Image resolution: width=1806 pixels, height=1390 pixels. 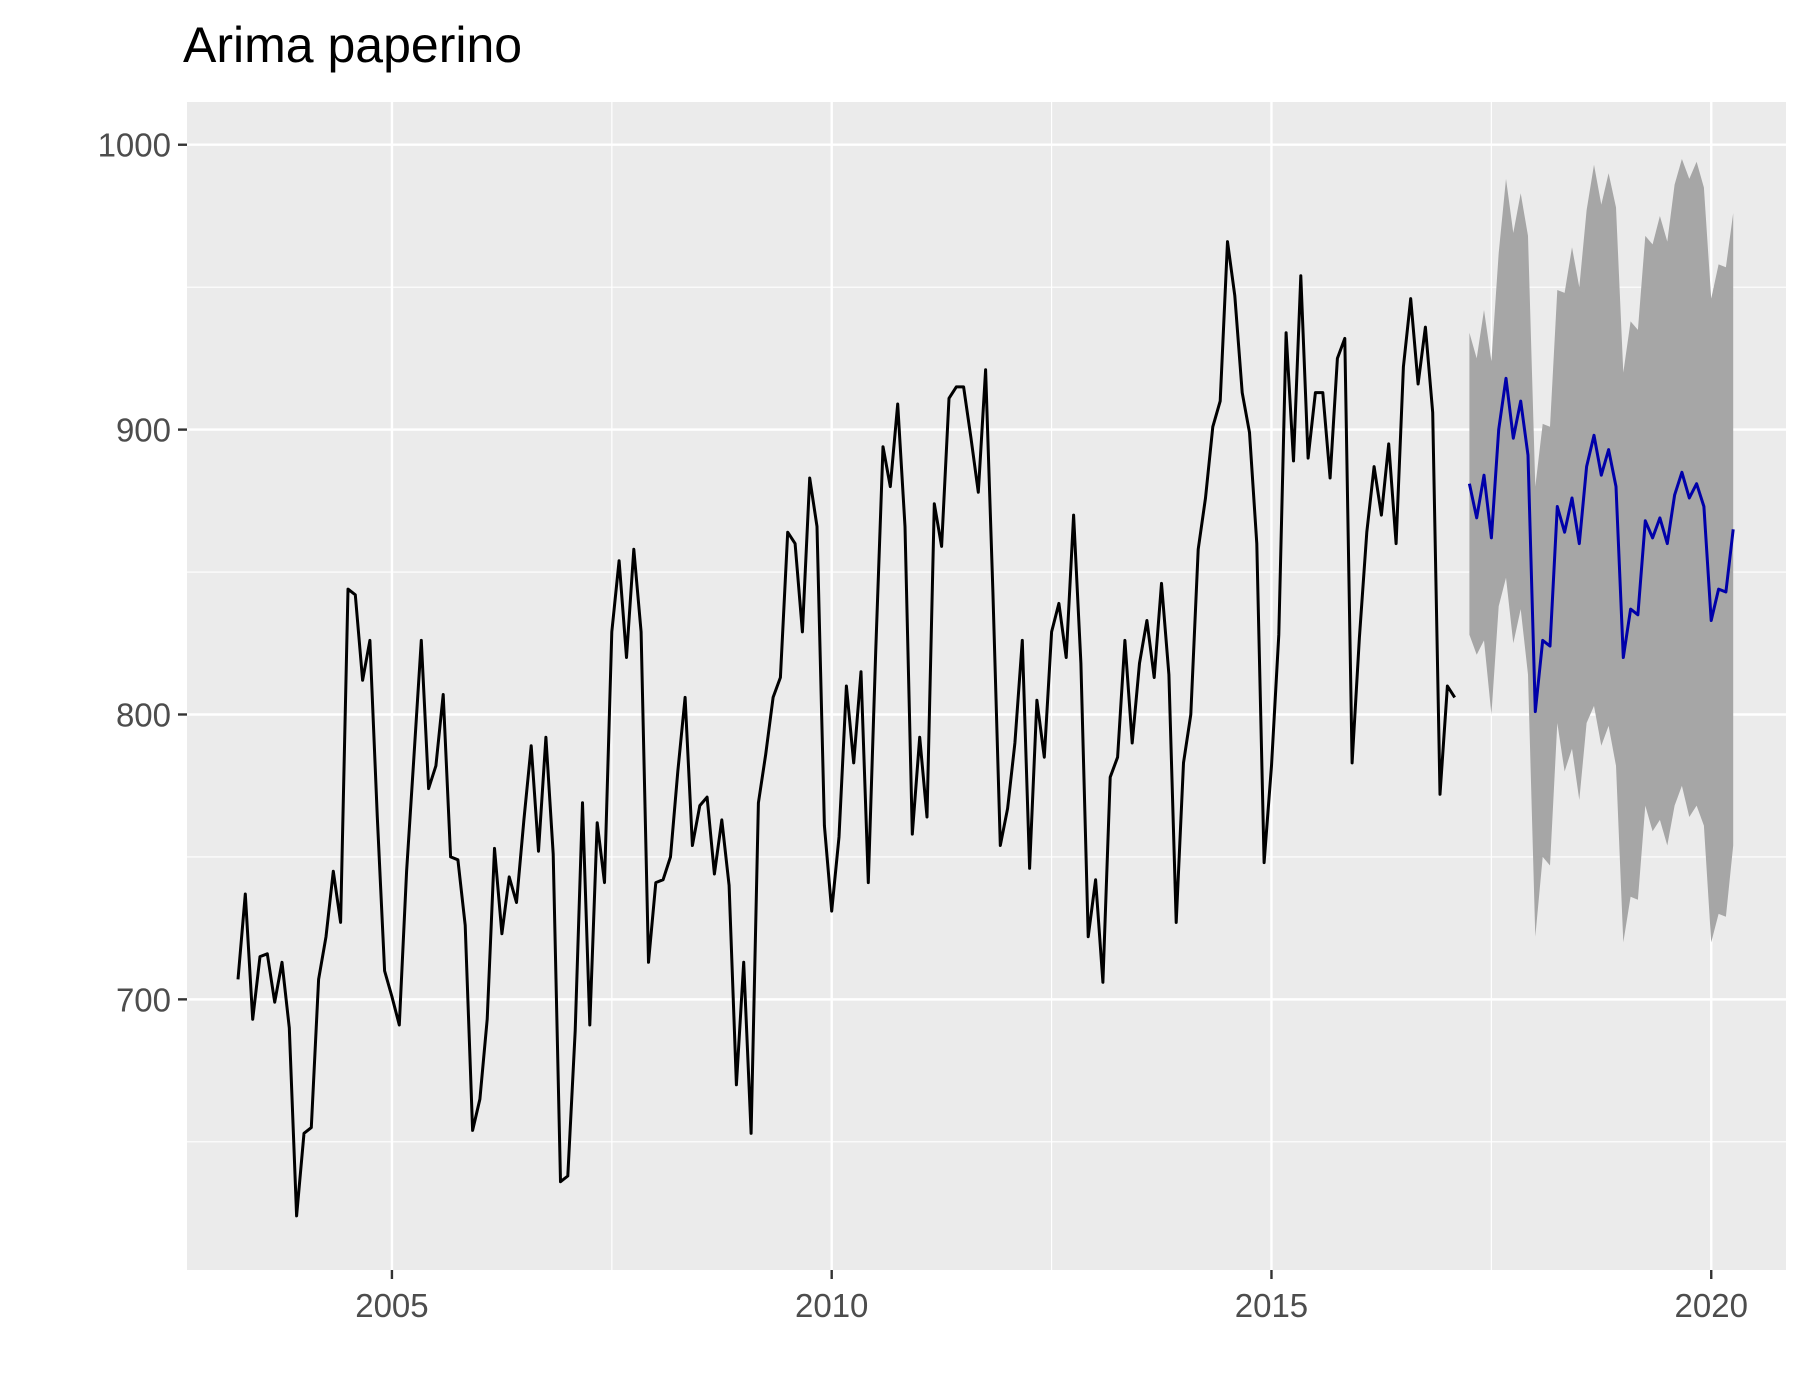 I want to click on x-tick-label: 2005, so click(x=391, y=1305).